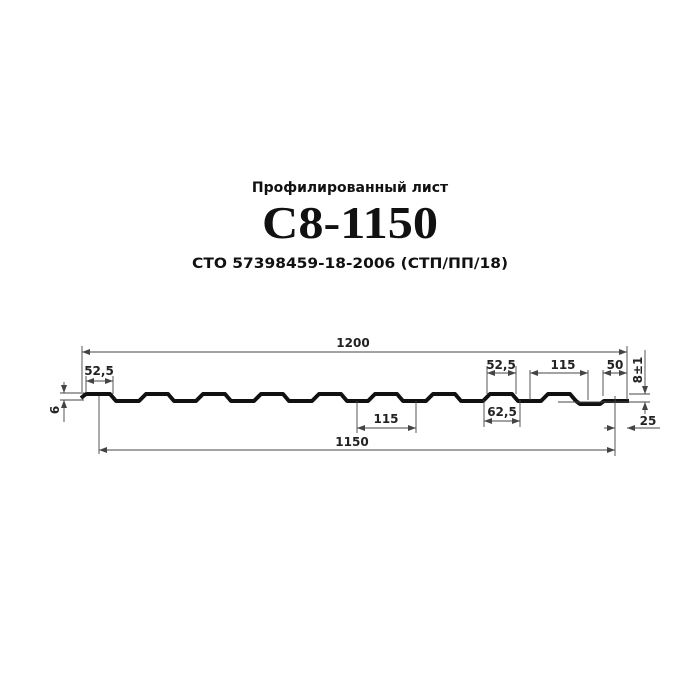 Image resolution: width=700 pixels, height=700 pixels. What do you see at coordinates (648, 421) in the screenshot?
I see `dim-overlap: 25` at bounding box center [648, 421].